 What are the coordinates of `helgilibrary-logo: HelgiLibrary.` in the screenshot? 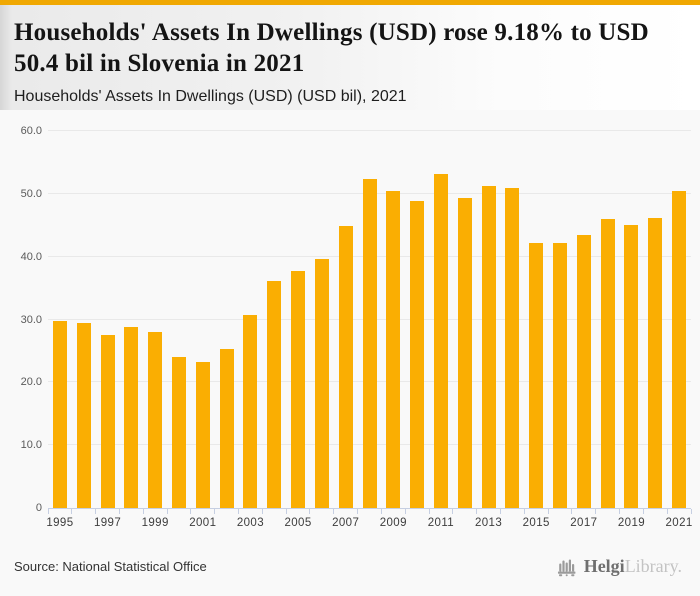 It's located at (618, 566).